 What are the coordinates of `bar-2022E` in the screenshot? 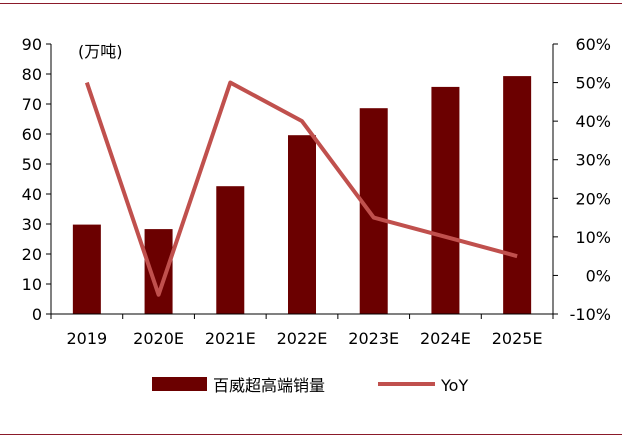 It's located at (302, 224).